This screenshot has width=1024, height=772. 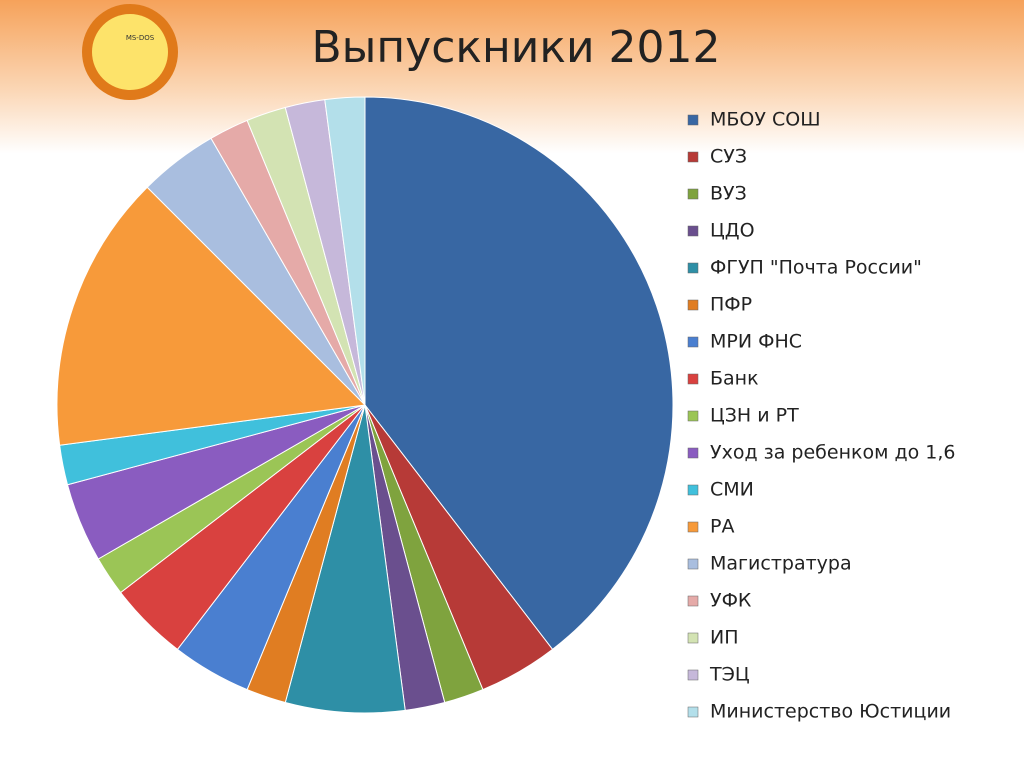 I want to click on legend-label: ВУЗ, so click(x=728, y=194).